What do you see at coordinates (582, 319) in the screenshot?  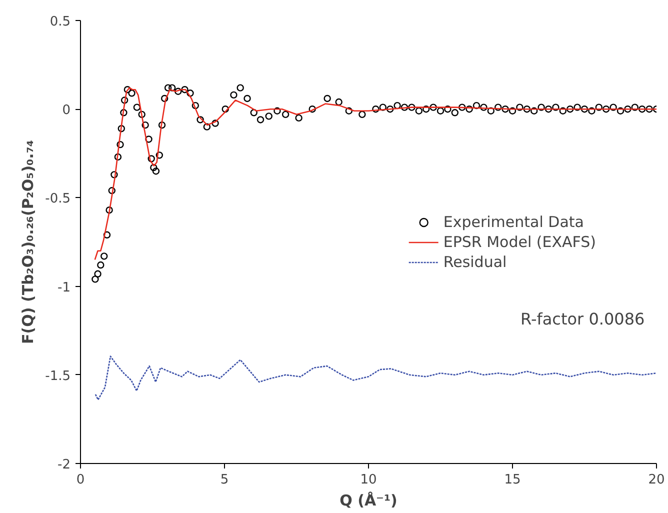 I see `annotation: R-factor 0.0086` at bounding box center [582, 319].